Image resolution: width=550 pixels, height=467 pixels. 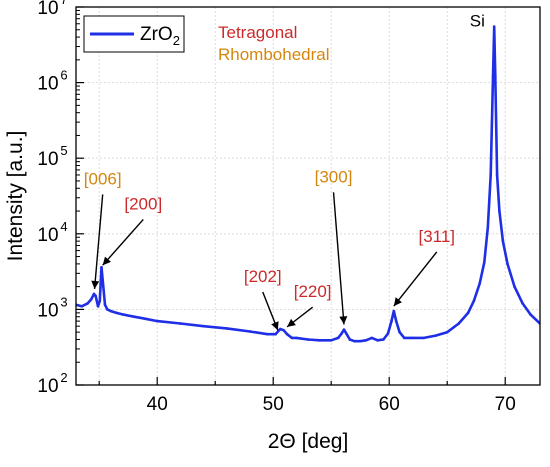 I want to click on x-axis-title: 2Θ [deg], so click(x=308, y=441).